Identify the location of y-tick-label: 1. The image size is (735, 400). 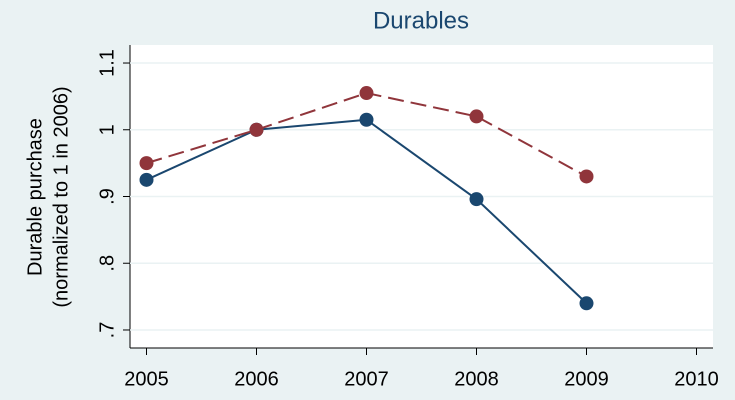
(107, 129).